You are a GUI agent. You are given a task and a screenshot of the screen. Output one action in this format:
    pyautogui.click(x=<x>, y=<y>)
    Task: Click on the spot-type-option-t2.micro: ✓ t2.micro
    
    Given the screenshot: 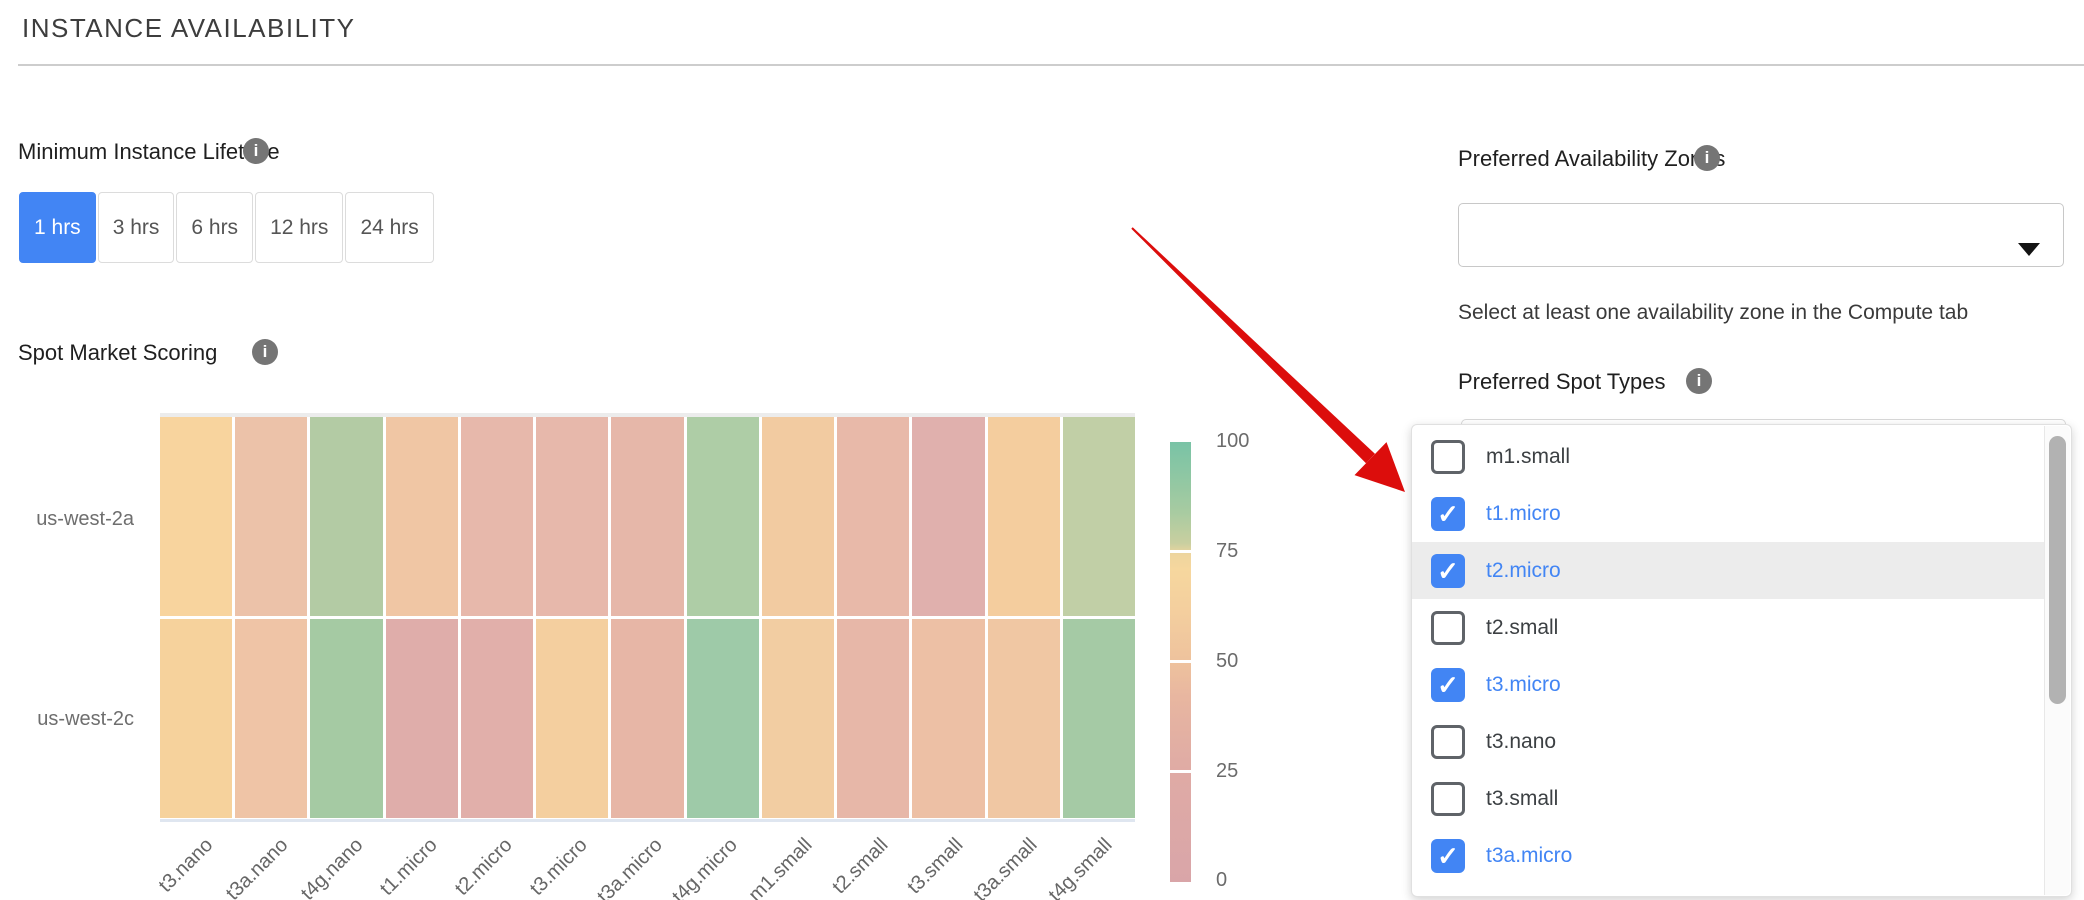 What is the action you would take?
    pyautogui.click(x=1728, y=570)
    